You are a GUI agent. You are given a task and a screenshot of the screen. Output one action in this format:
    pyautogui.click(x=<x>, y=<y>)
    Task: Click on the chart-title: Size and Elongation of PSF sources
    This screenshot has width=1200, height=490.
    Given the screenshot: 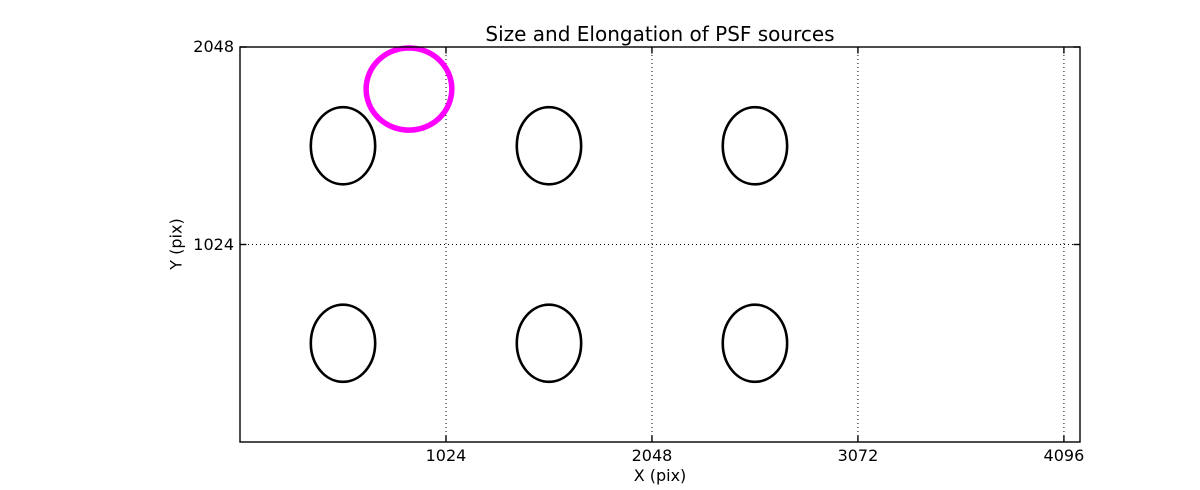 What is the action you would take?
    pyautogui.click(x=660, y=34)
    